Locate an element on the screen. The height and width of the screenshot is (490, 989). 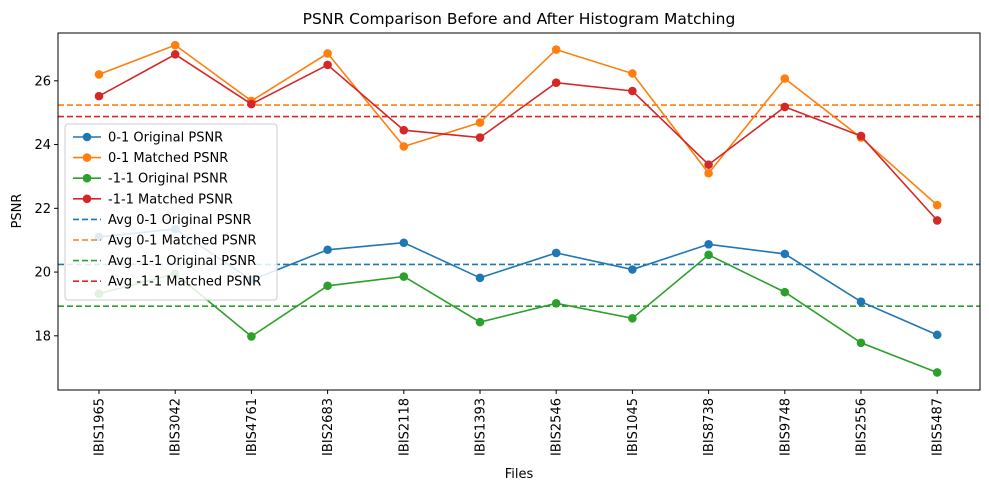
x-tick-label: IBIS2118 is located at coordinates (404, 427).